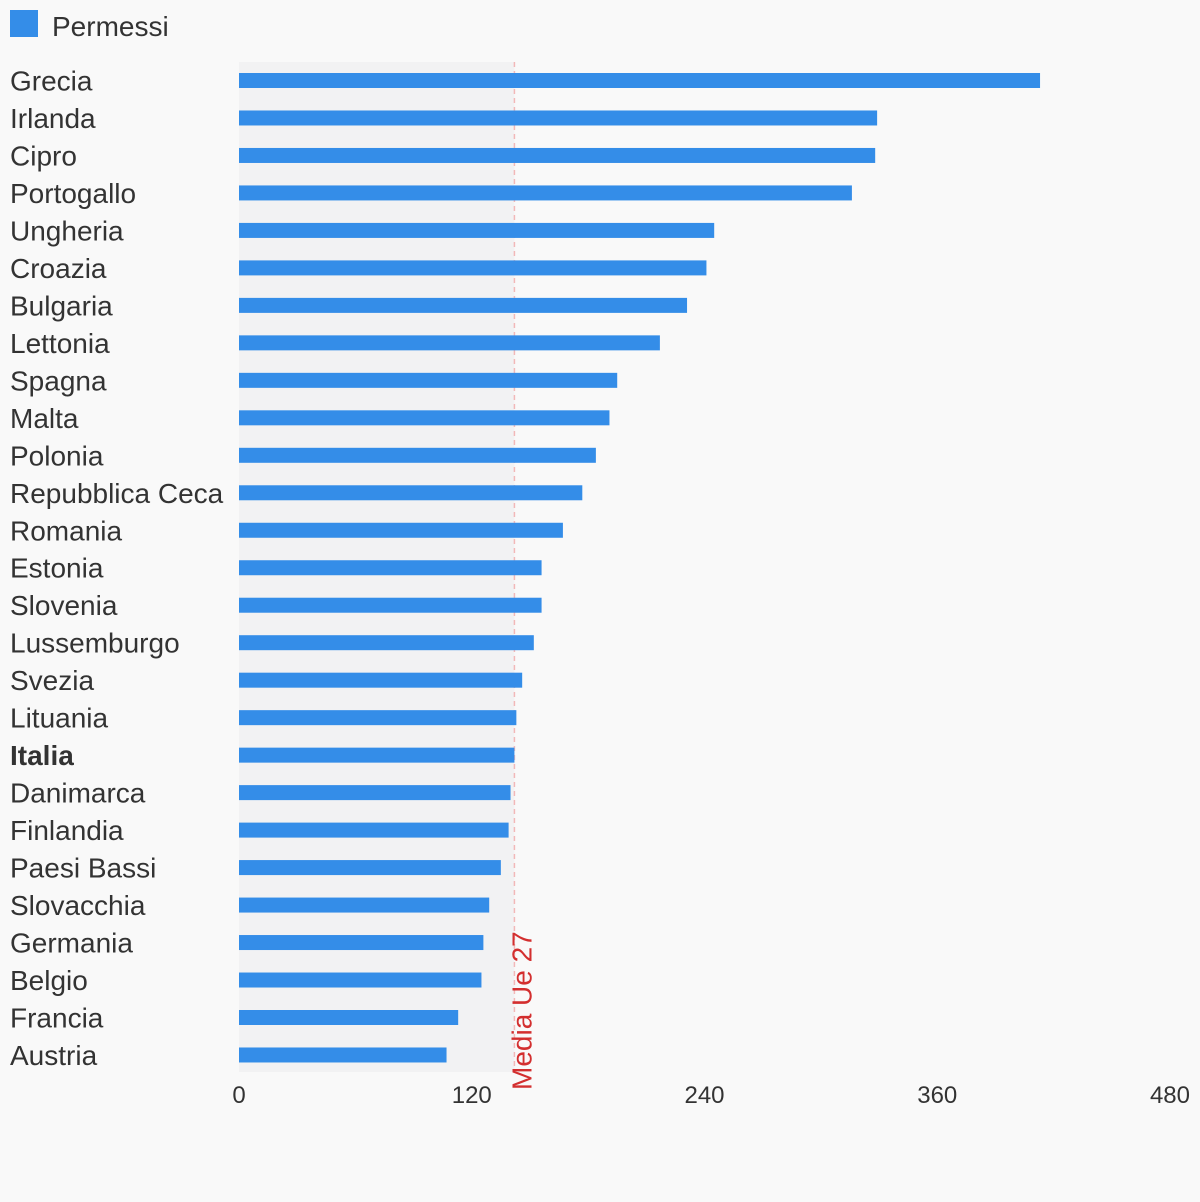 The image size is (1200, 1202). Describe the element at coordinates (472, 1095) in the screenshot. I see `x-tick-label: 120` at that location.